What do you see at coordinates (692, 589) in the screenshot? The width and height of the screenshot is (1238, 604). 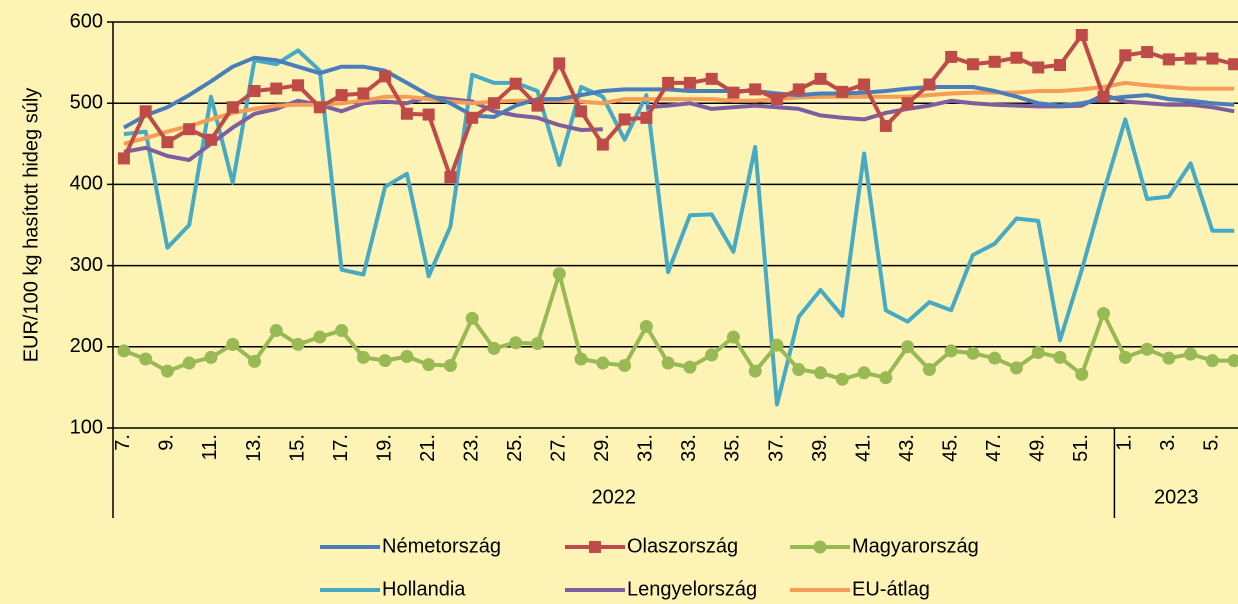 I see `legend-label: Lengyelország` at bounding box center [692, 589].